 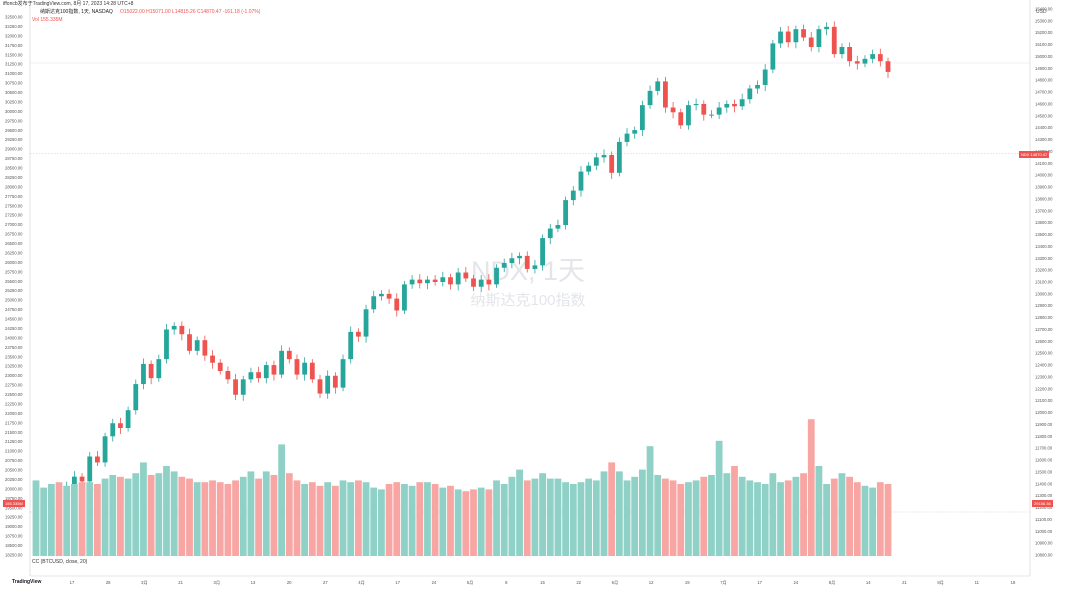 What do you see at coordinates (14, 300) in the screenshot?
I see `left-tick-label: 25000.00` at bounding box center [14, 300].